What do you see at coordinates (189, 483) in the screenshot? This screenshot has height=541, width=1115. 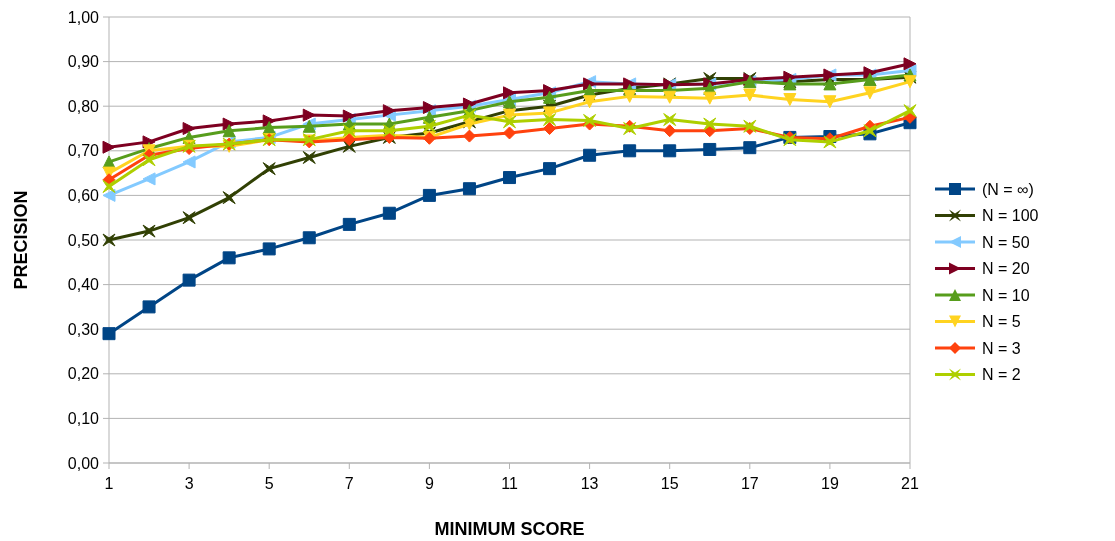 I see `x-tick-label: 3` at bounding box center [189, 483].